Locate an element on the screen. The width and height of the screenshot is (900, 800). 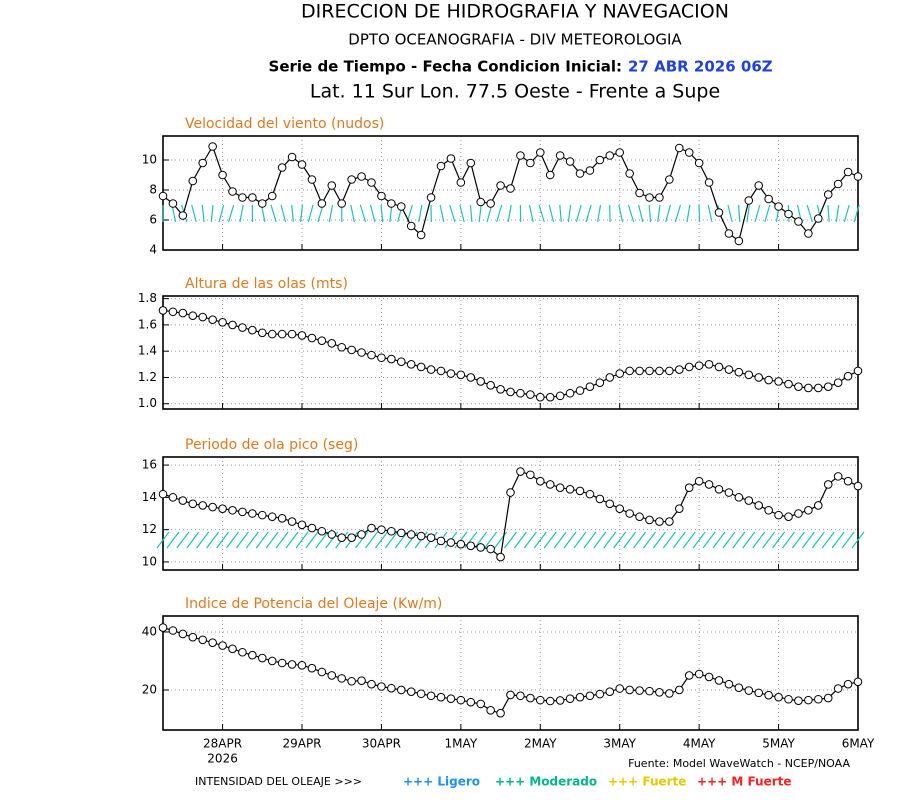
plot-frame is located at coordinates (510, 352).